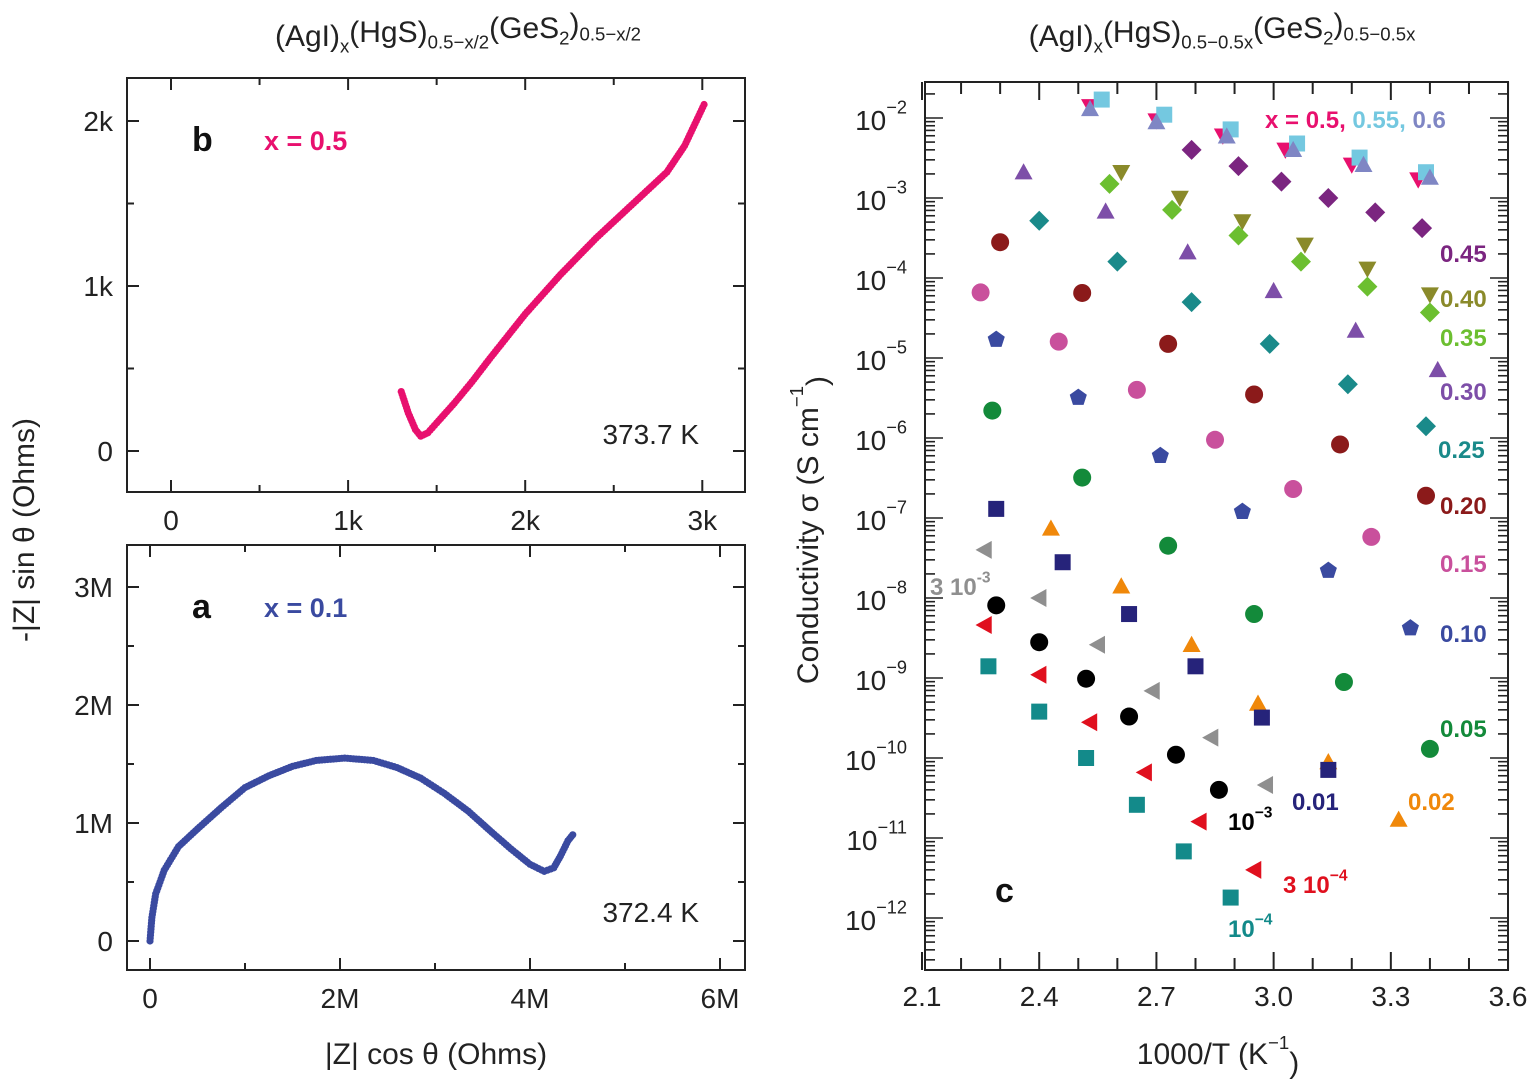 Image resolution: width=1536 pixels, height=1081 pixels. Describe the element at coordinates (564, 38) in the screenshot. I see `panel-b-title-part: 2` at that location.